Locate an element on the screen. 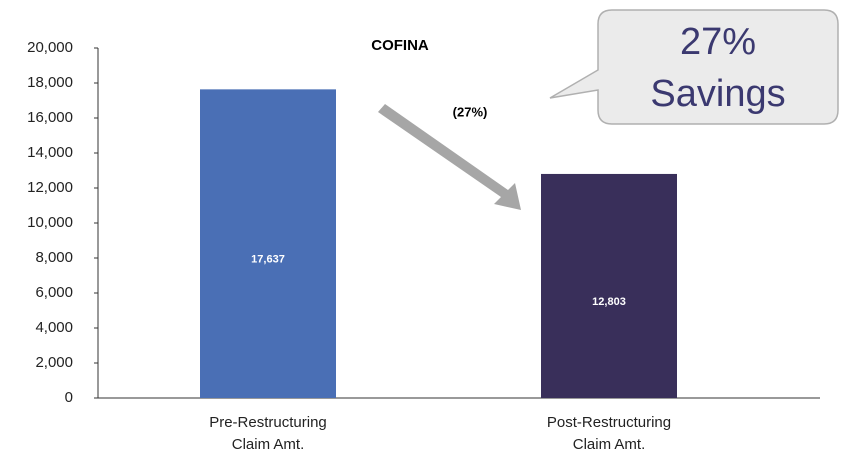  x-tick-label: Post-Restructuring Claim Amt. is located at coordinates (609, 433).